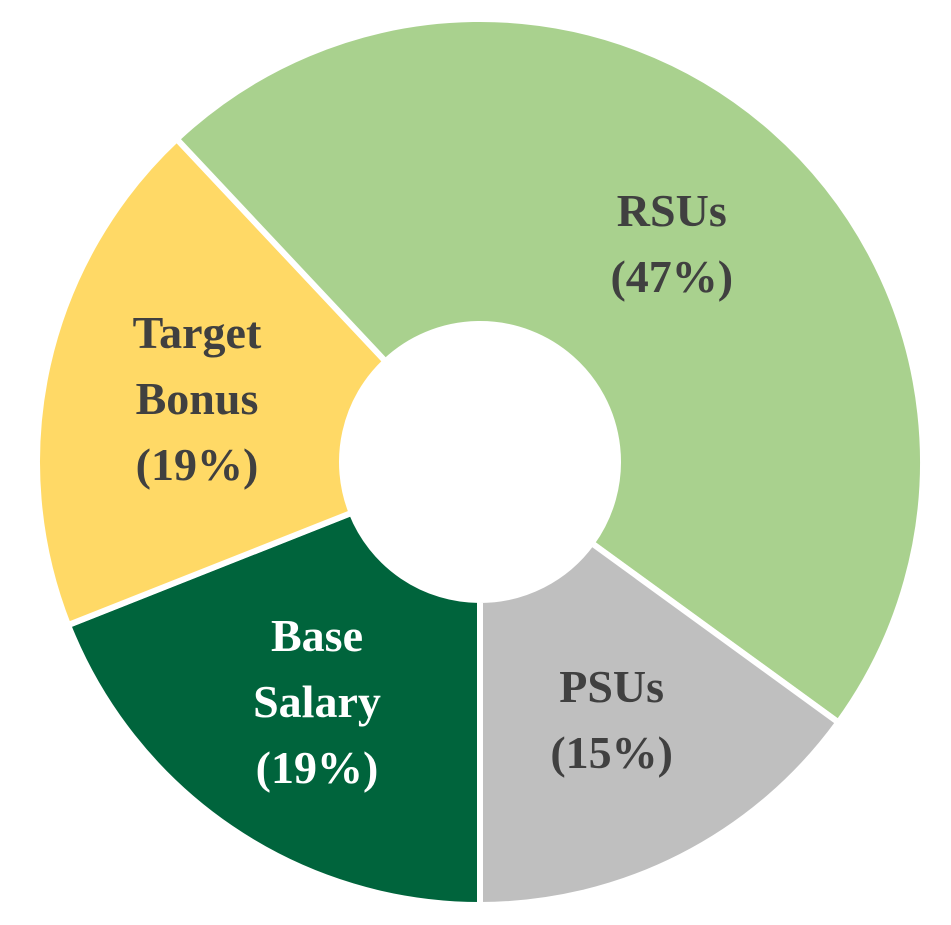 The height and width of the screenshot is (925, 951). What do you see at coordinates (672, 244) in the screenshot?
I see `slice-label: RSUs (47%)` at bounding box center [672, 244].